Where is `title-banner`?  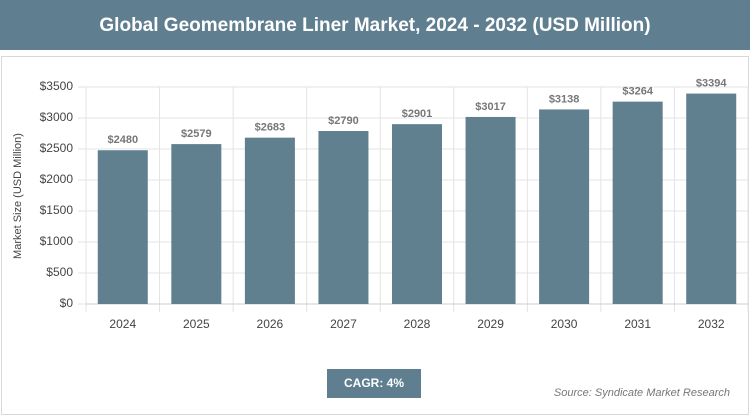 title-banner is located at coordinates (375, 25).